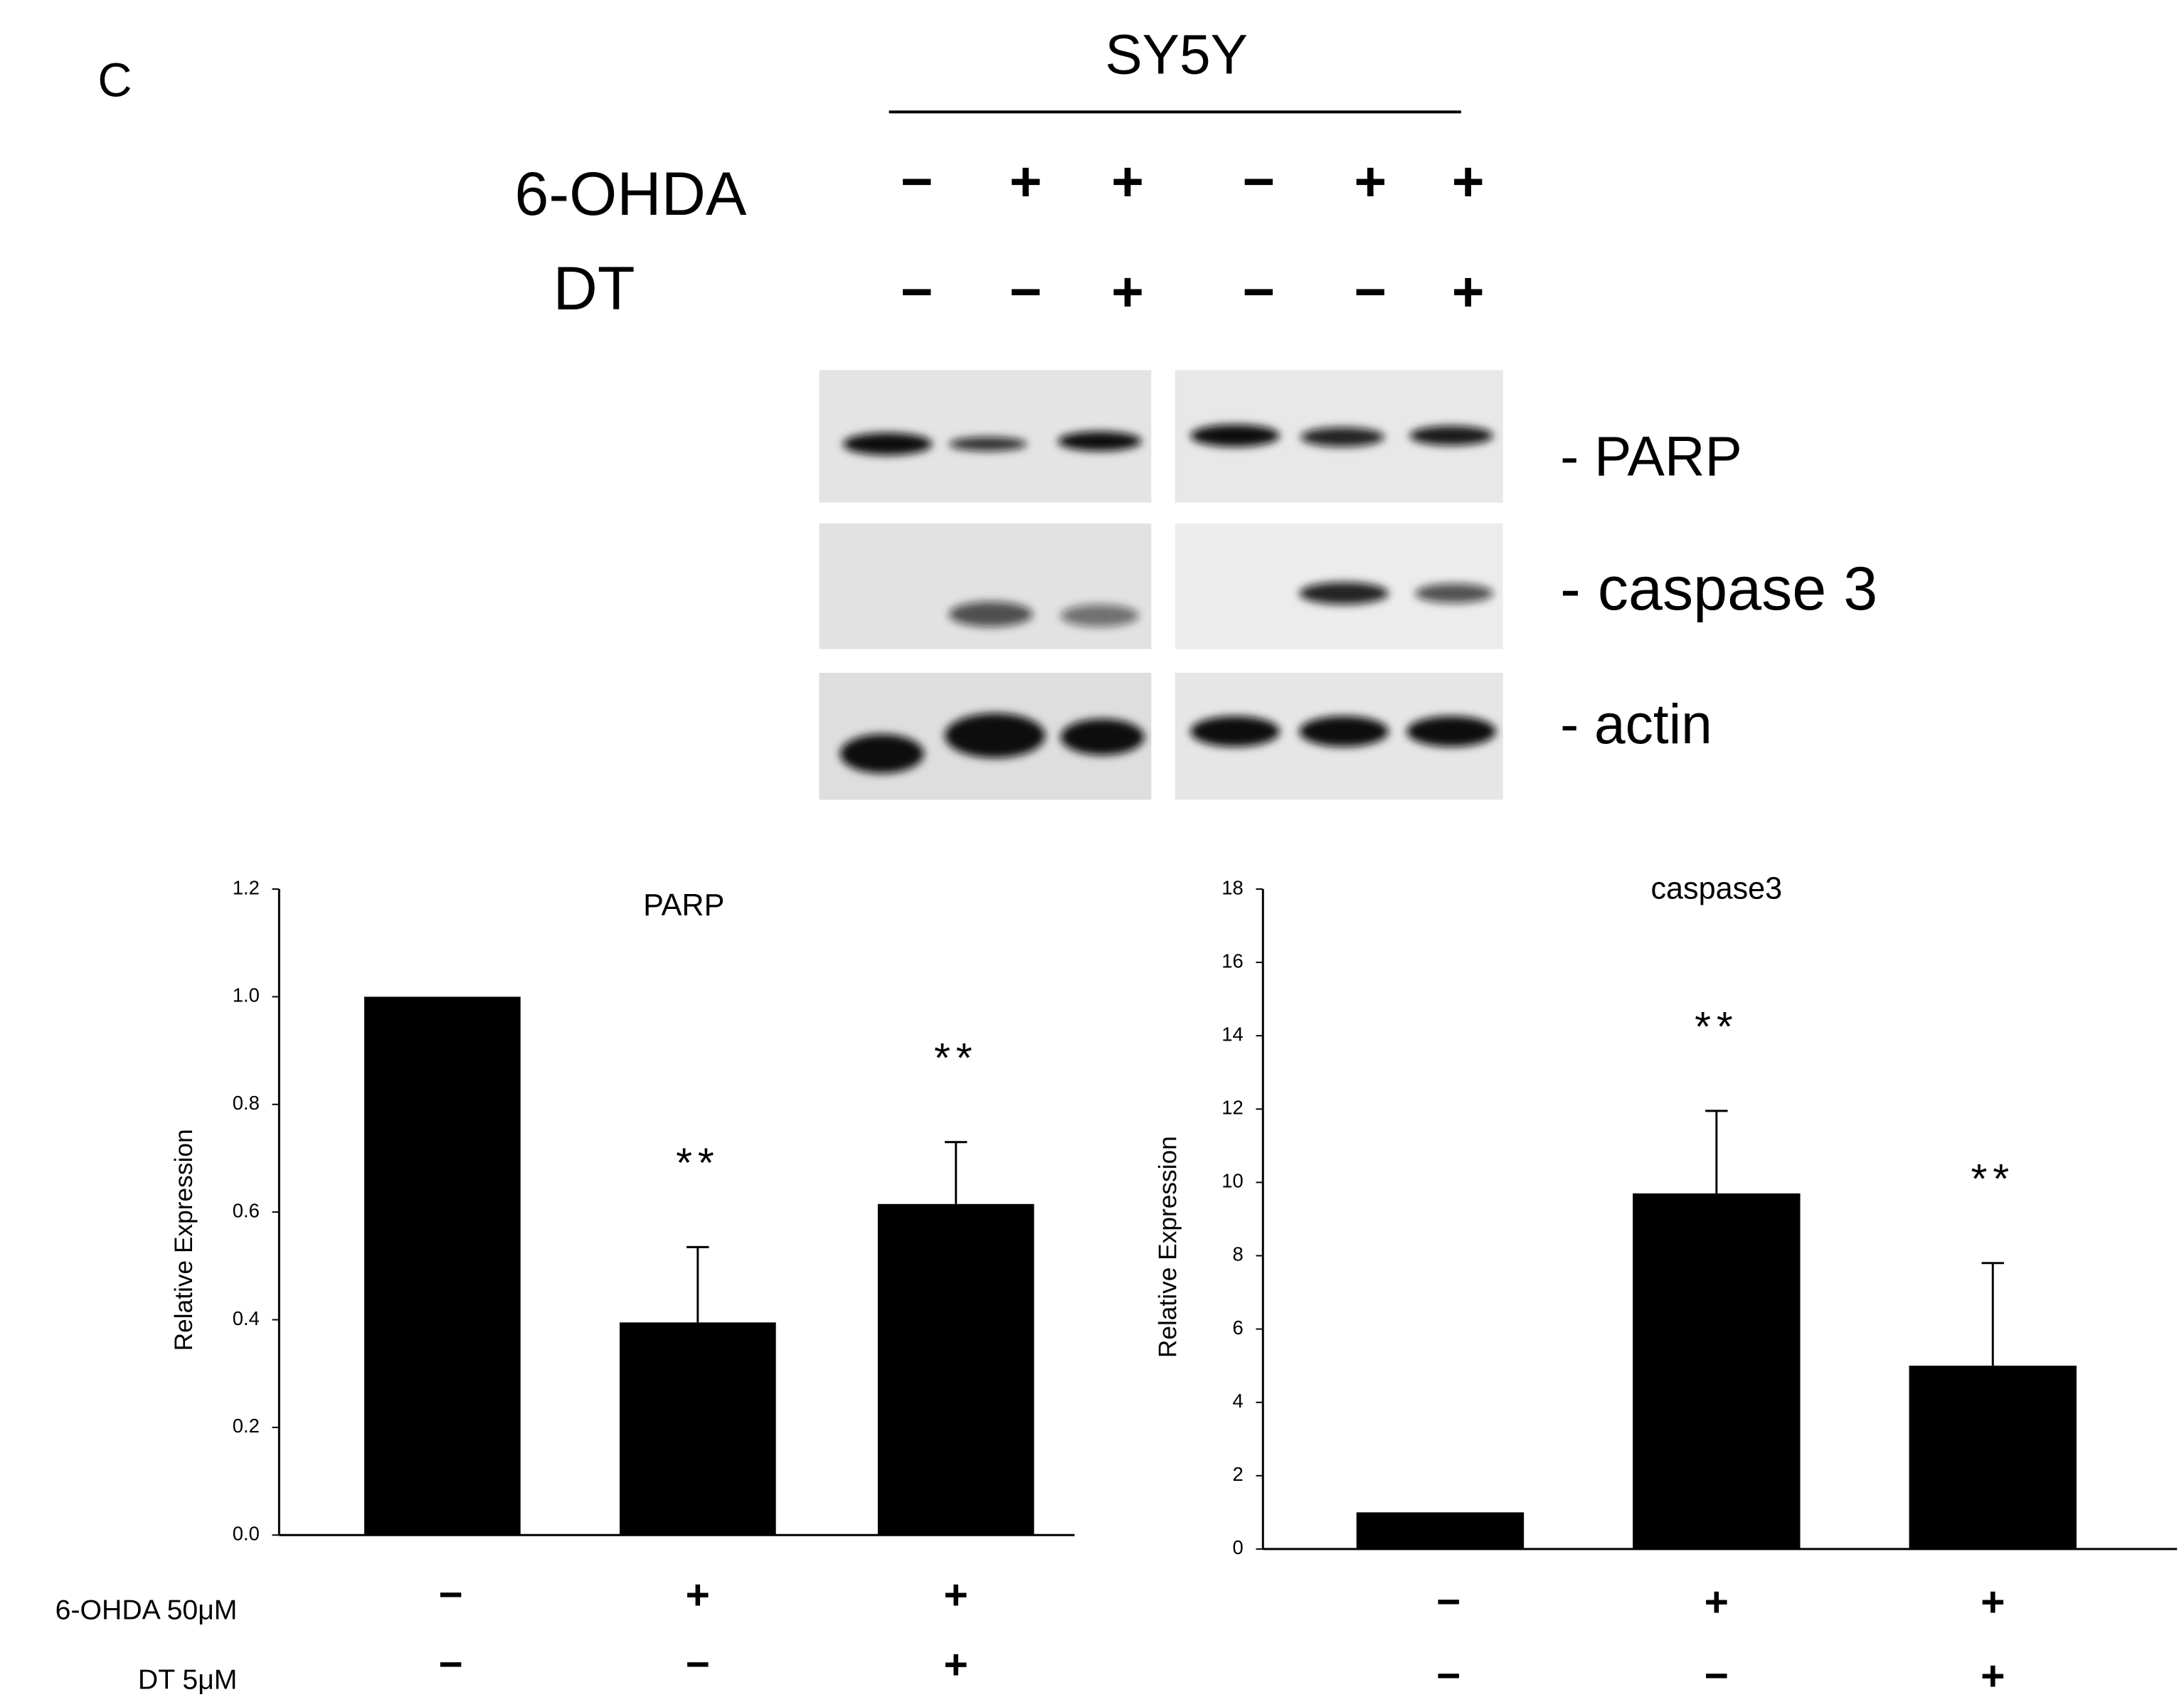 This screenshot has width=2184, height=1707. I want to click on panel-label: C, so click(114, 81).